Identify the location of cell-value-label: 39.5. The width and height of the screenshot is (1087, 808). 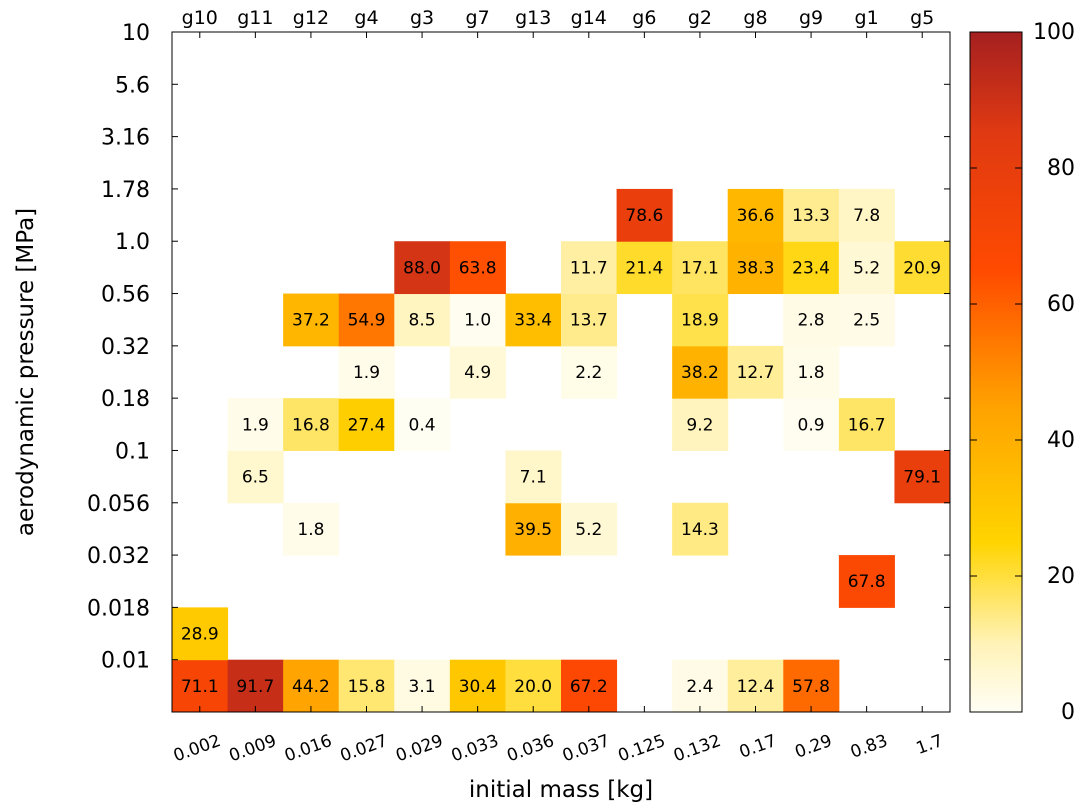
(533, 530).